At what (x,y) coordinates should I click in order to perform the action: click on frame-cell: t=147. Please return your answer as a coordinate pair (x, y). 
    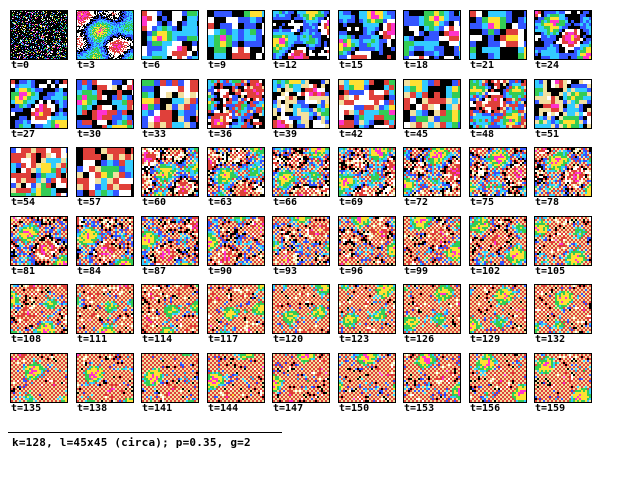
    Looking at the image, I should click on (301, 383).